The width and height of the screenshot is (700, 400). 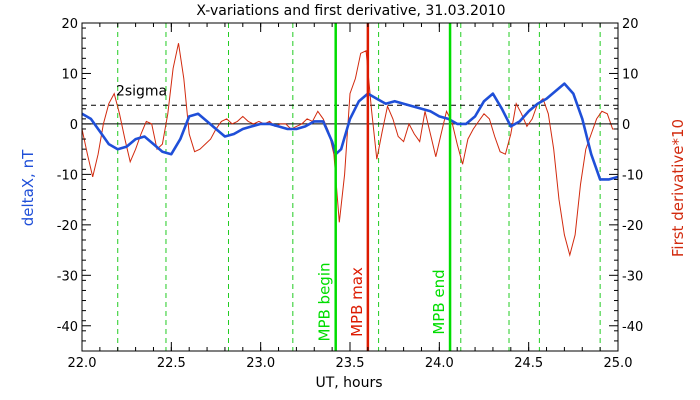 I want to click on y-tick-label-right: -10, so click(x=632, y=175).